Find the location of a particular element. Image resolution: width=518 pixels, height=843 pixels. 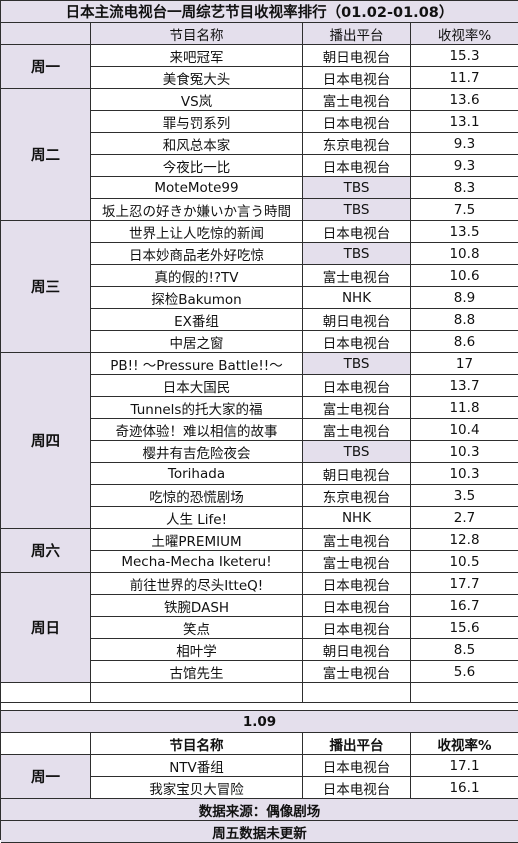

program-name: 前往世界的尽头ItteQ! is located at coordinates (197, 584).